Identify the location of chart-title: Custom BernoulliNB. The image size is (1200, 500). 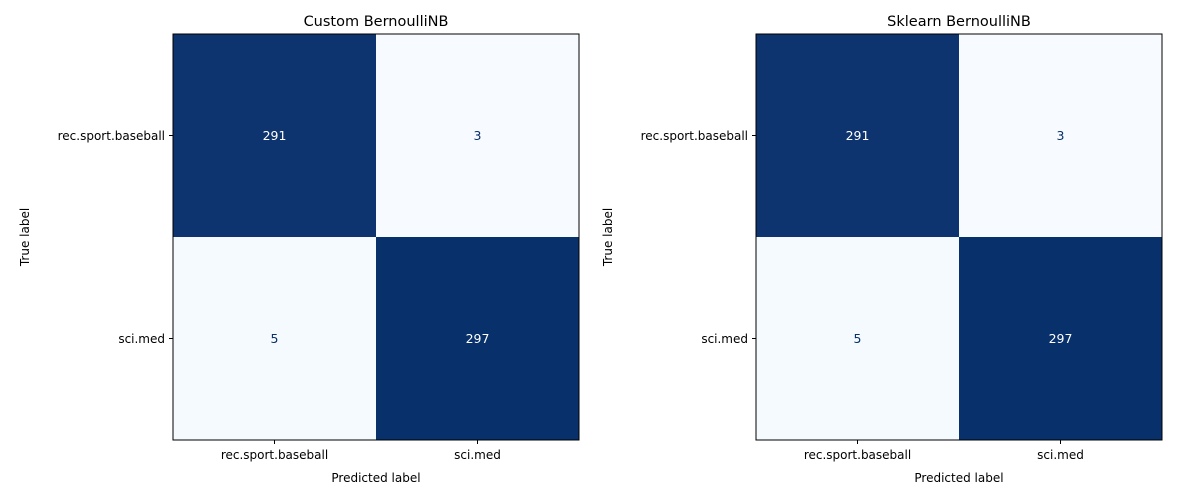
(376, 22).